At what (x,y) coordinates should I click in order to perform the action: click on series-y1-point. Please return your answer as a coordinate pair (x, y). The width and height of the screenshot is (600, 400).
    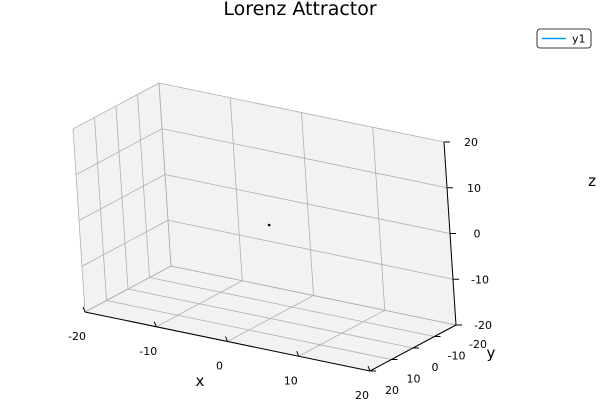
    Looking at the image, I should click on (269, 225).